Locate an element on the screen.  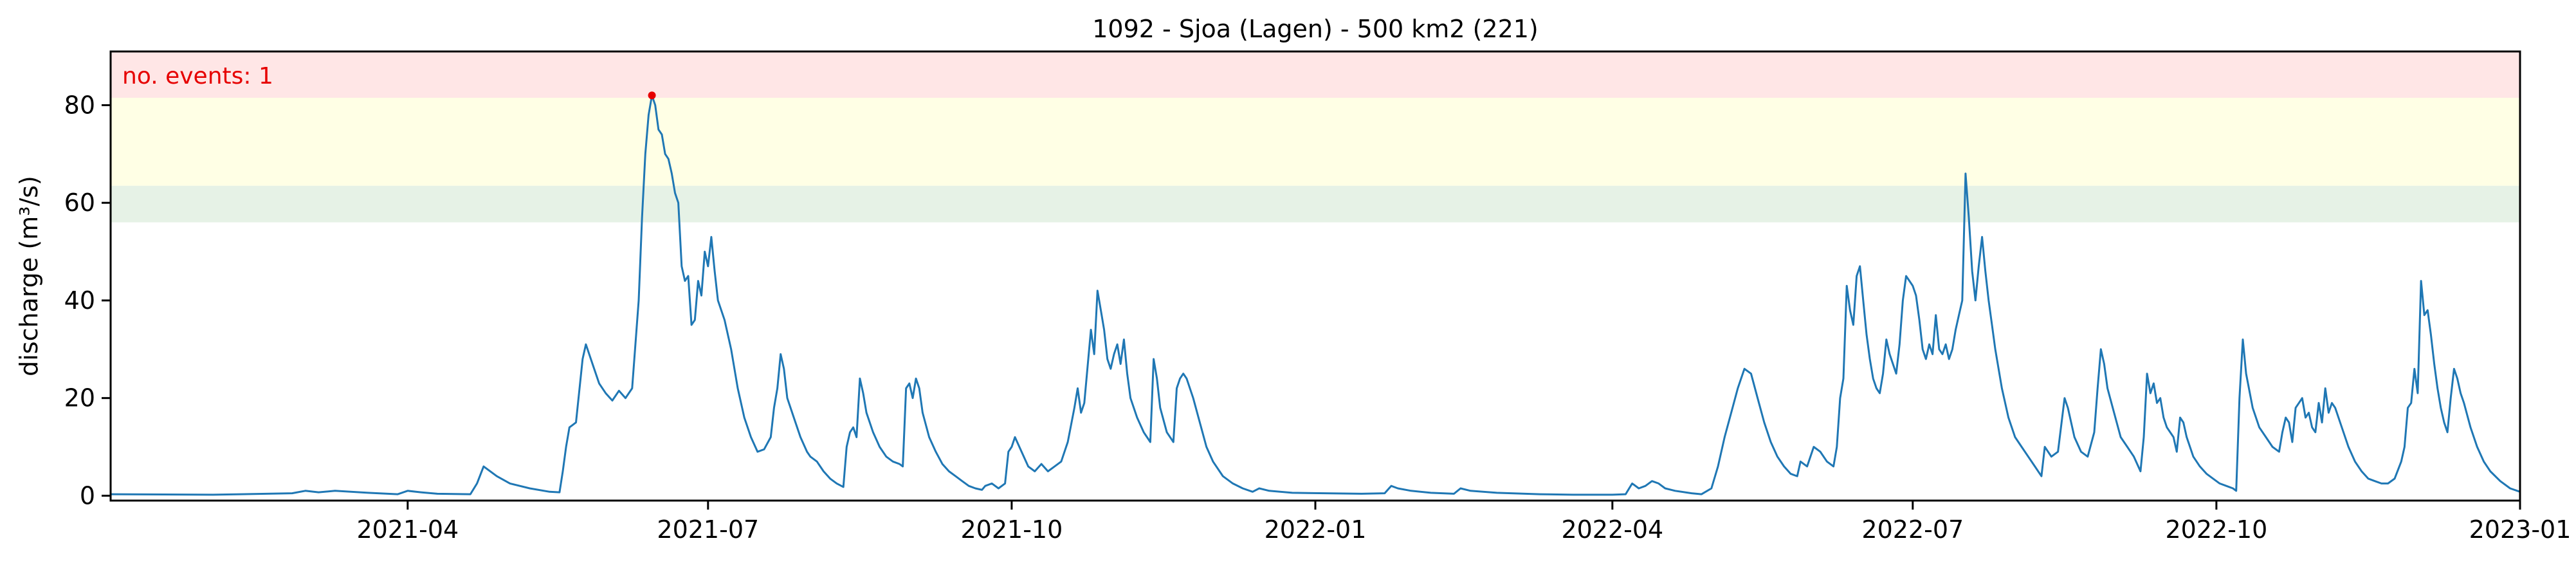
x-tick-label: 2022-10 is located at coordinates (2217, 530).